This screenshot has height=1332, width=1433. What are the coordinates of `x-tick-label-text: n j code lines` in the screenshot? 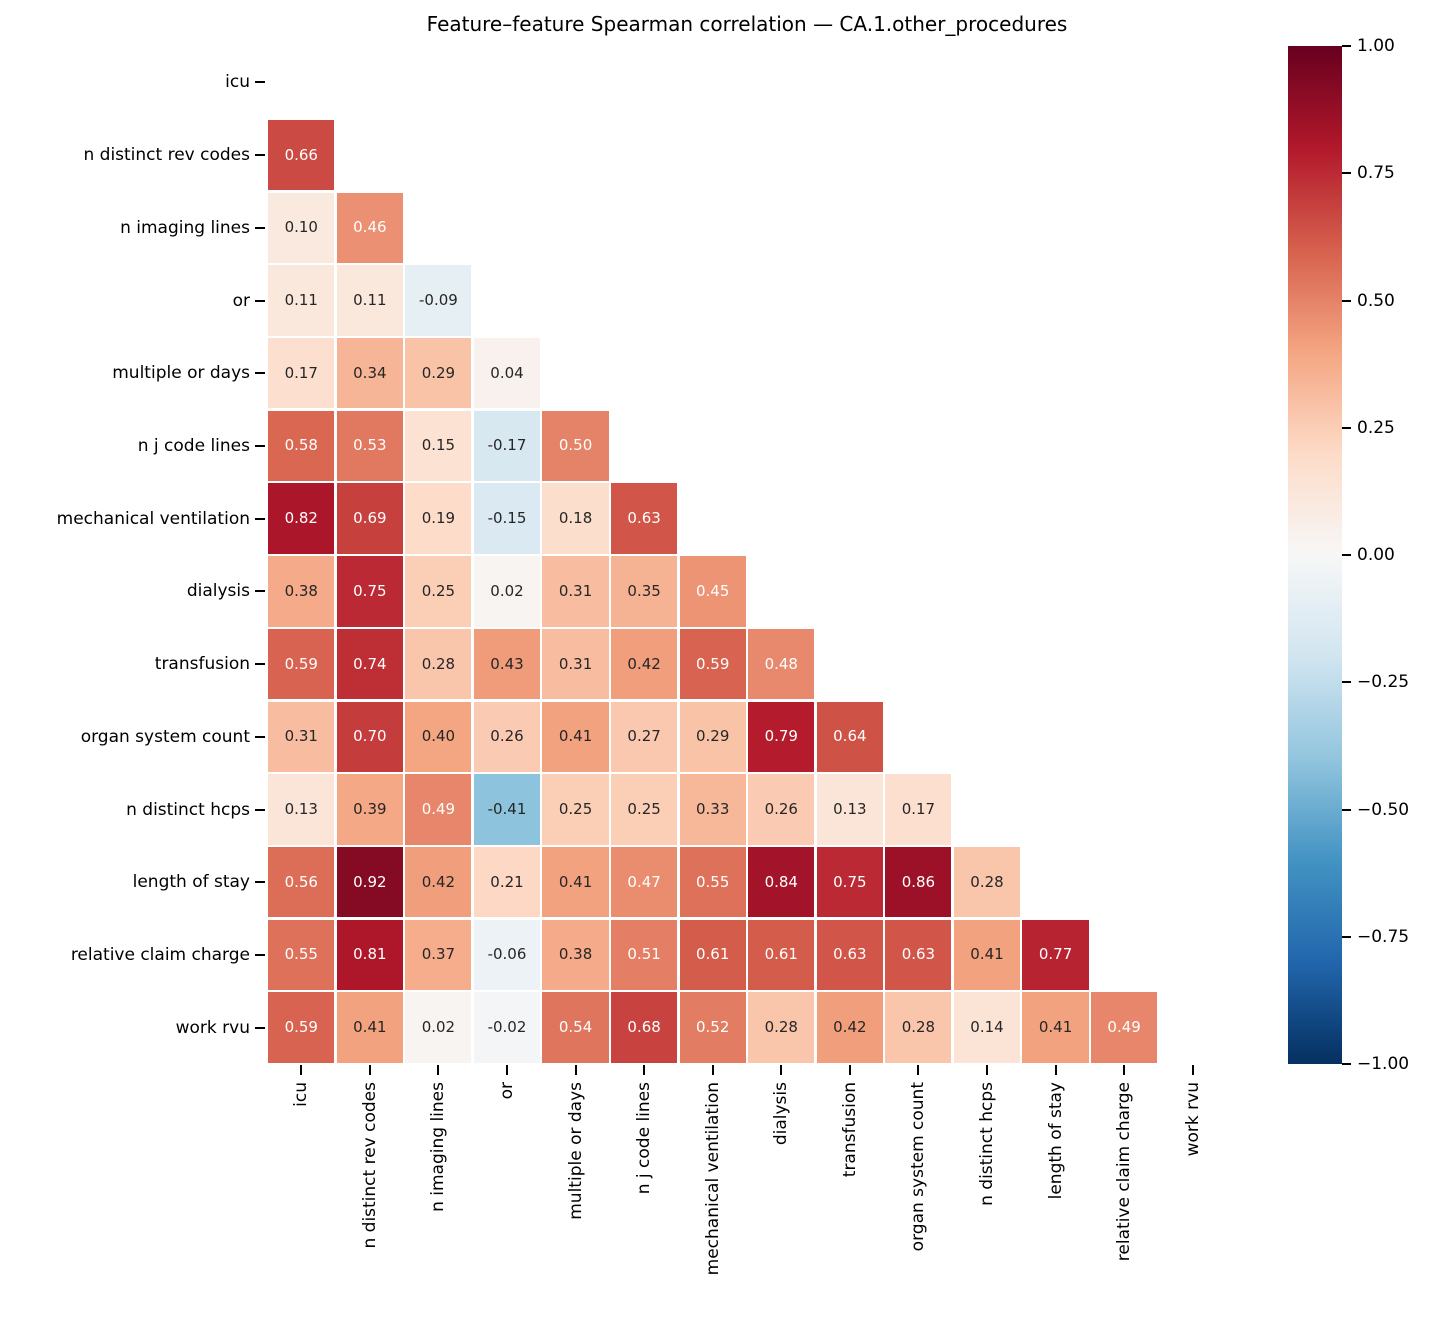 It's located at (644, 1138).